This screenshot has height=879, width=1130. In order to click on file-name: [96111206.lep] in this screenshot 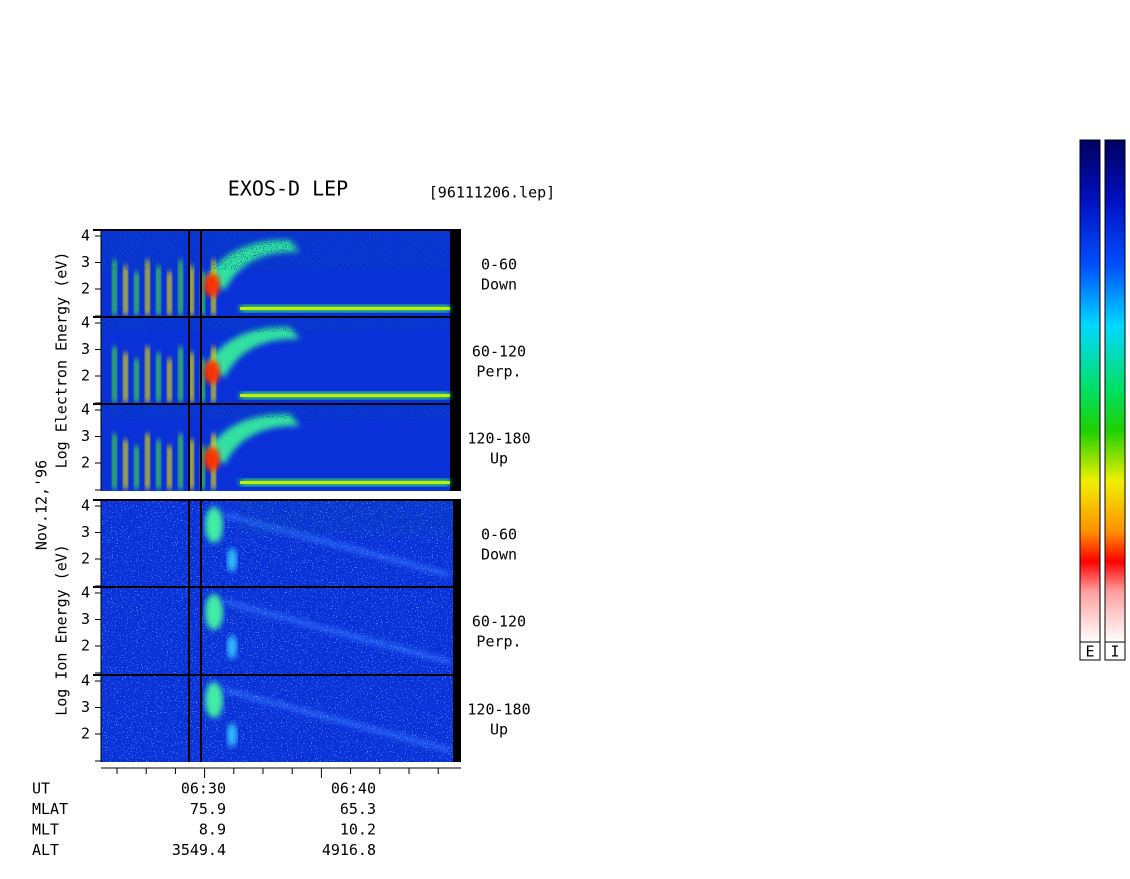, I will do `click(492, 193)`.